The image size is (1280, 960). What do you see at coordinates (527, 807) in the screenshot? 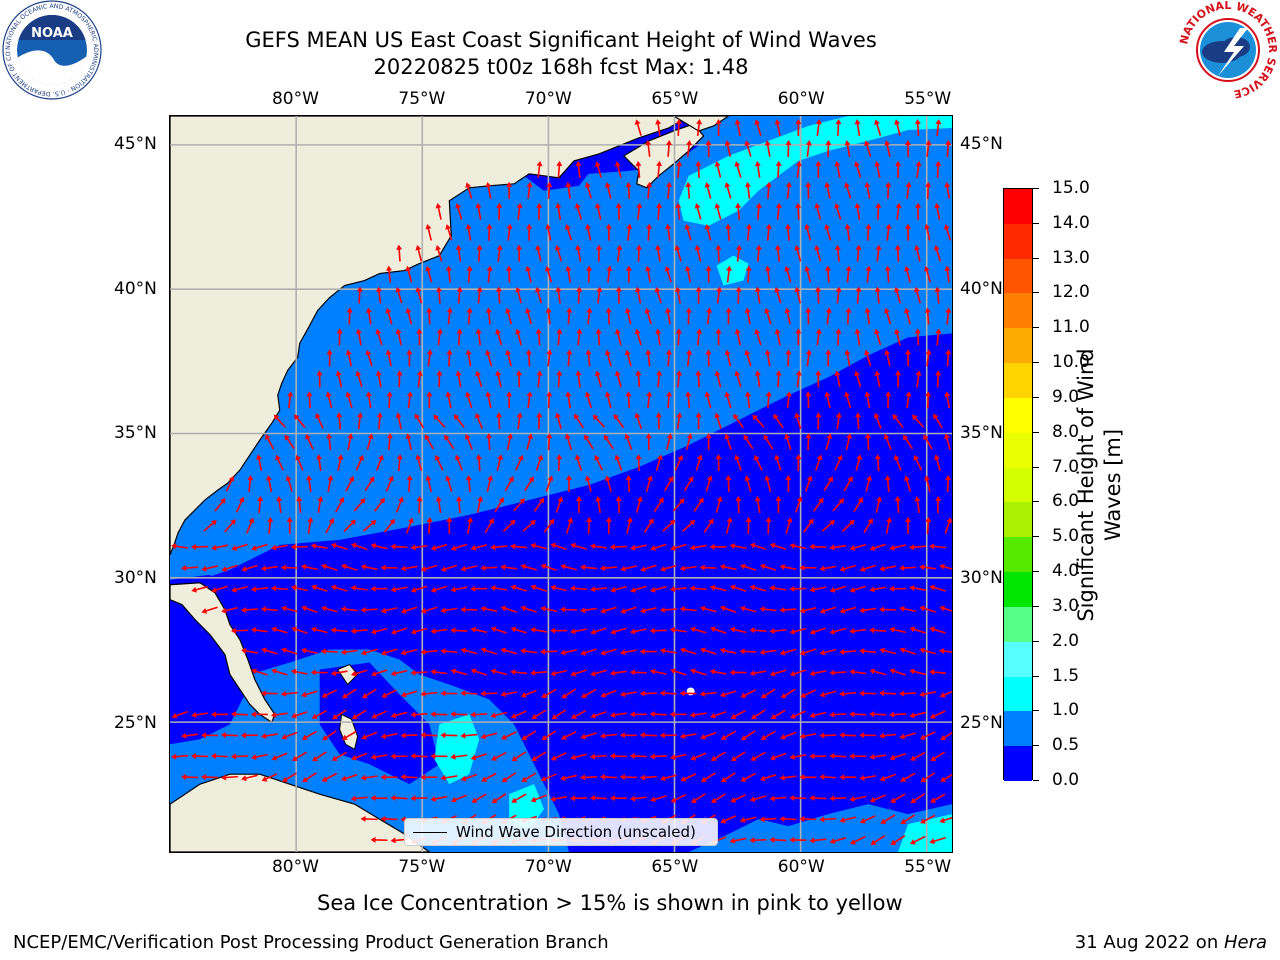
I see `wave-height-1.0-1.5-region-caribbean-b` at bounding box center [527, 807].